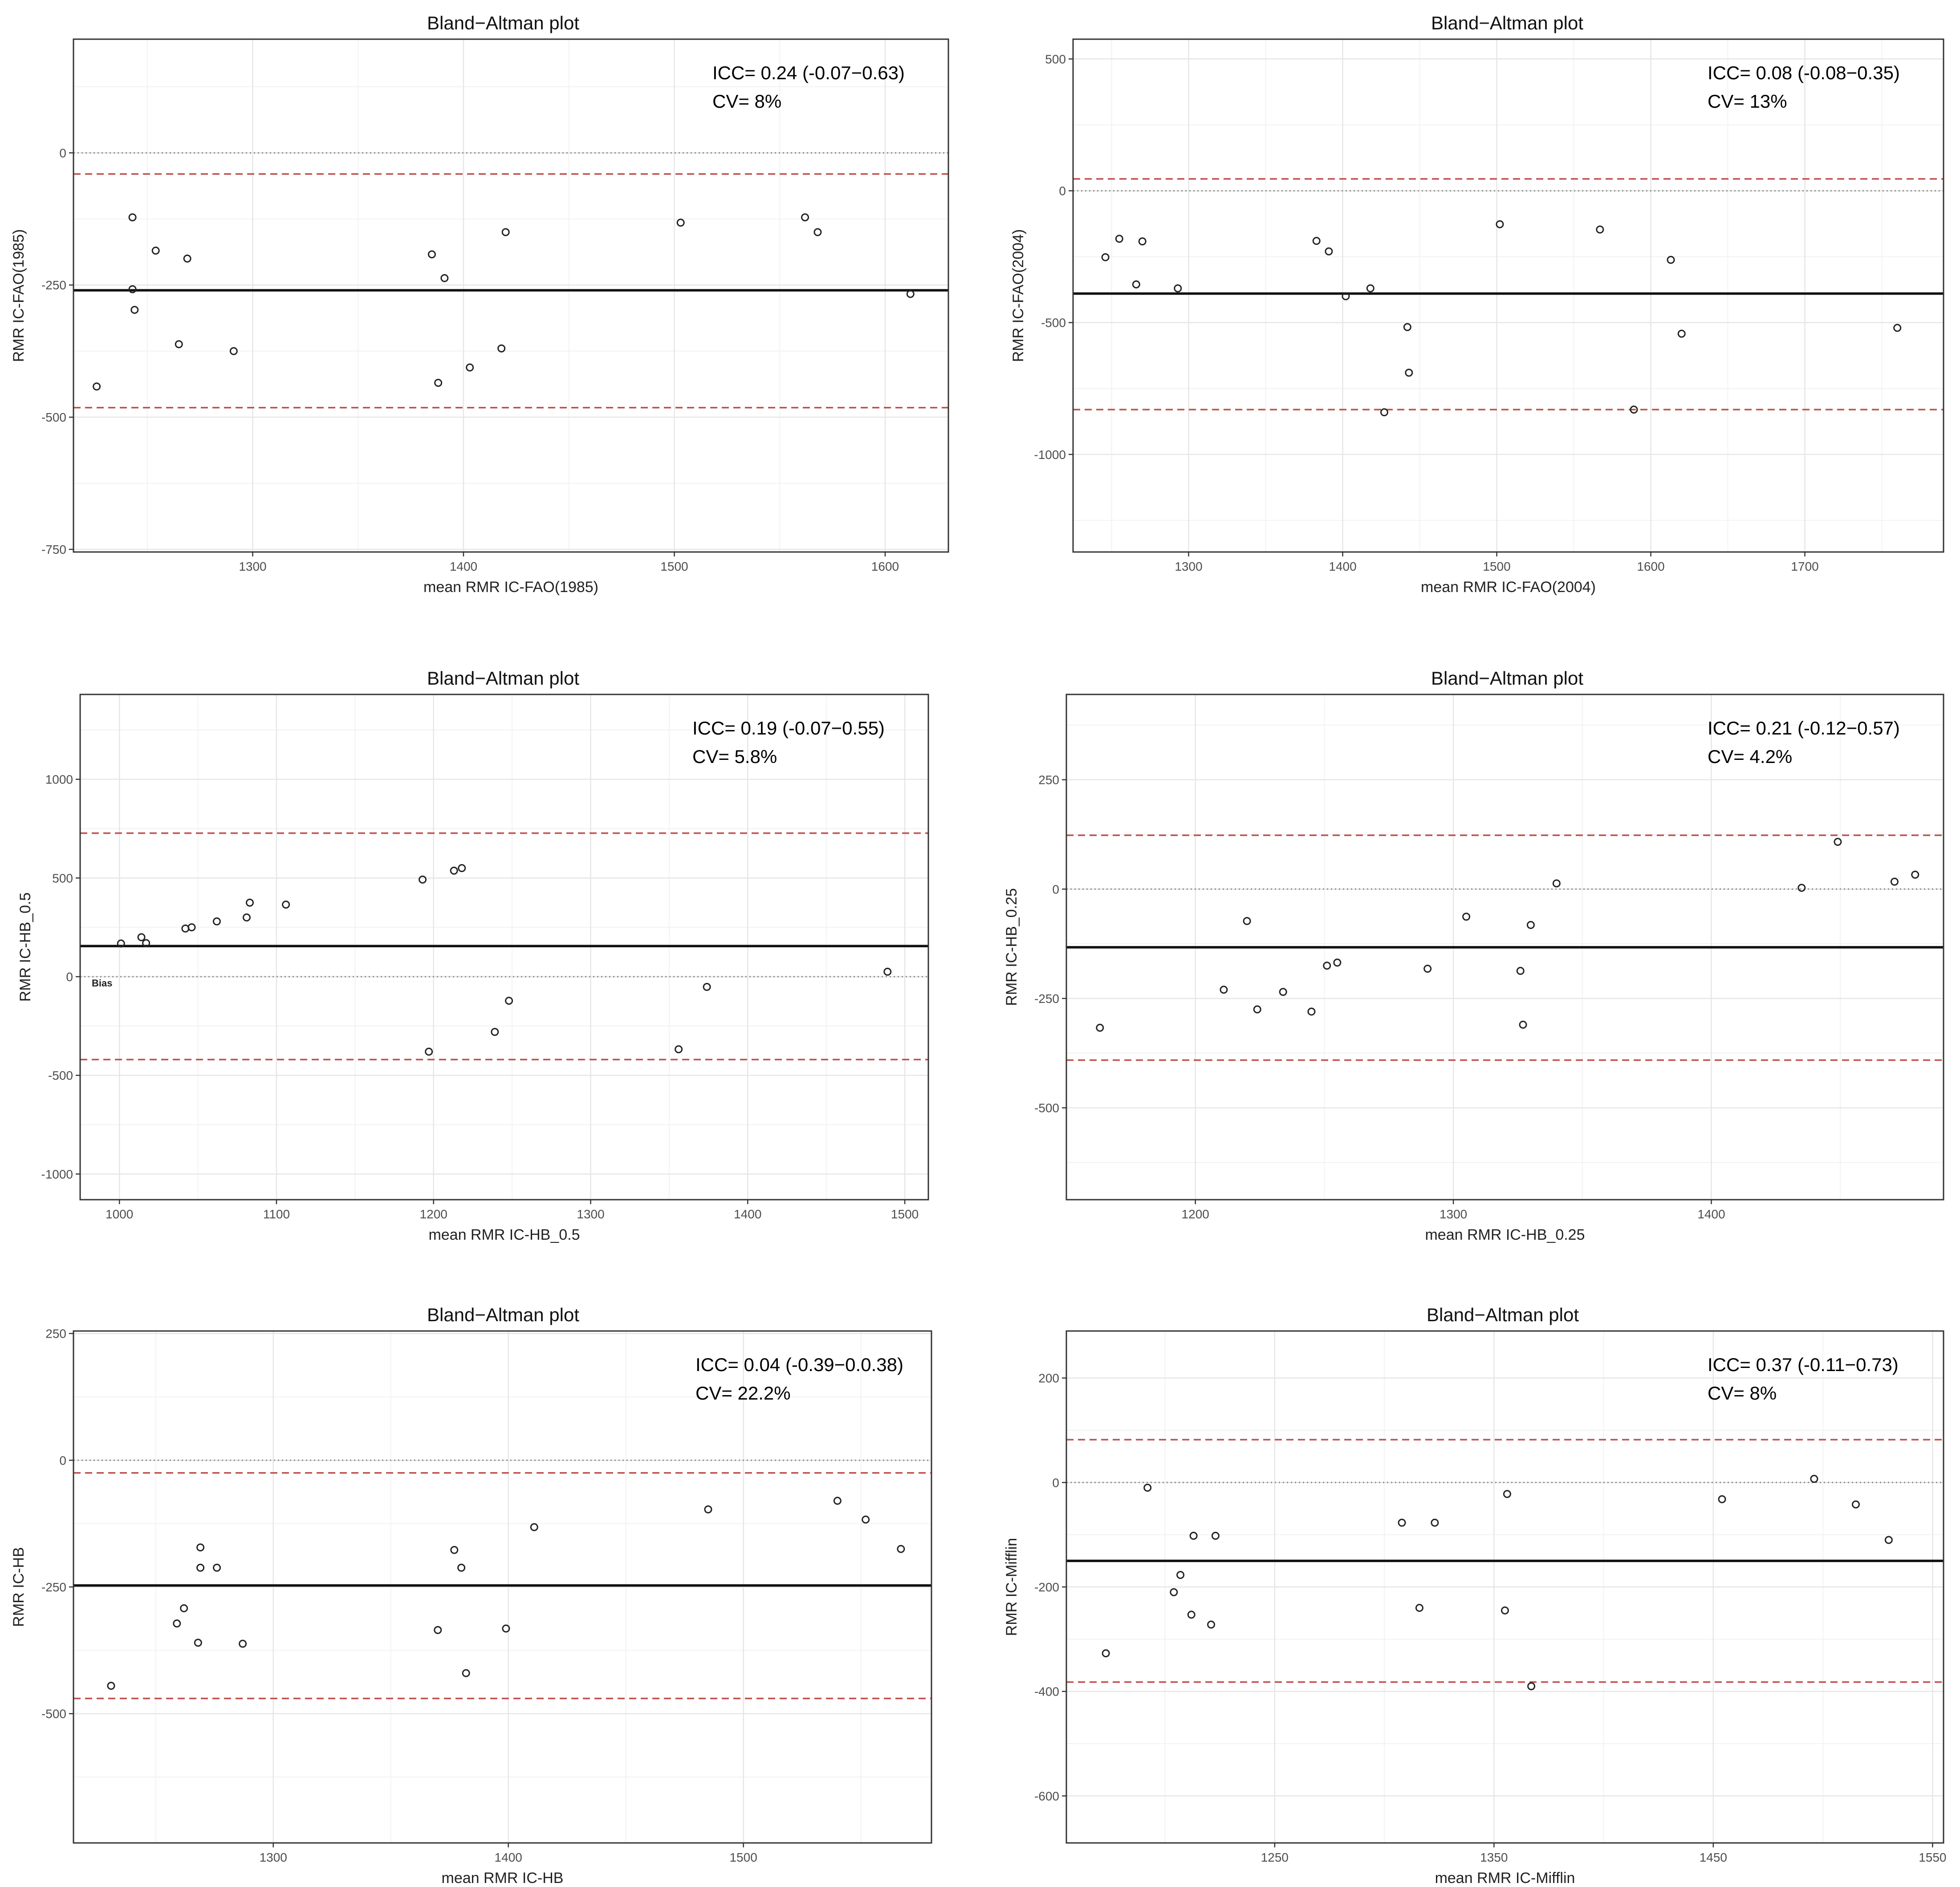 The image size is (1960, 1887). What do you see at coordinates (734, 756) in the screenshot?
I see `cv-annotation: CV= 5.8%` at bounding box center [734, 756].